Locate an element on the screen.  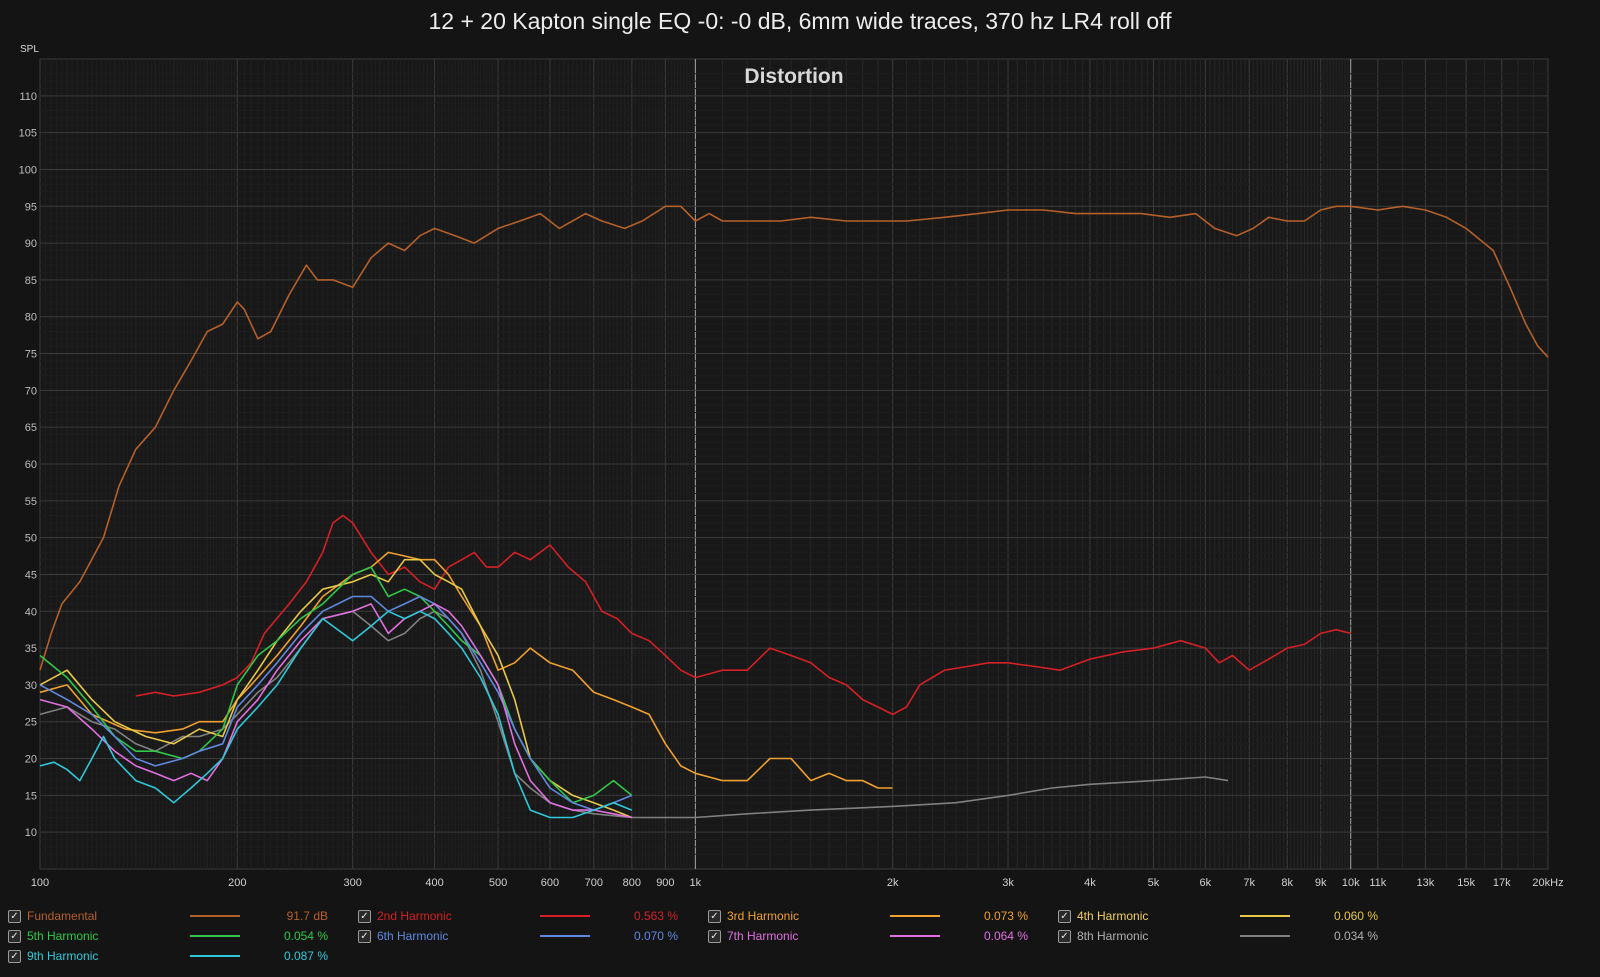
x-tick-label: 500 is located at coordinates (498, 883).